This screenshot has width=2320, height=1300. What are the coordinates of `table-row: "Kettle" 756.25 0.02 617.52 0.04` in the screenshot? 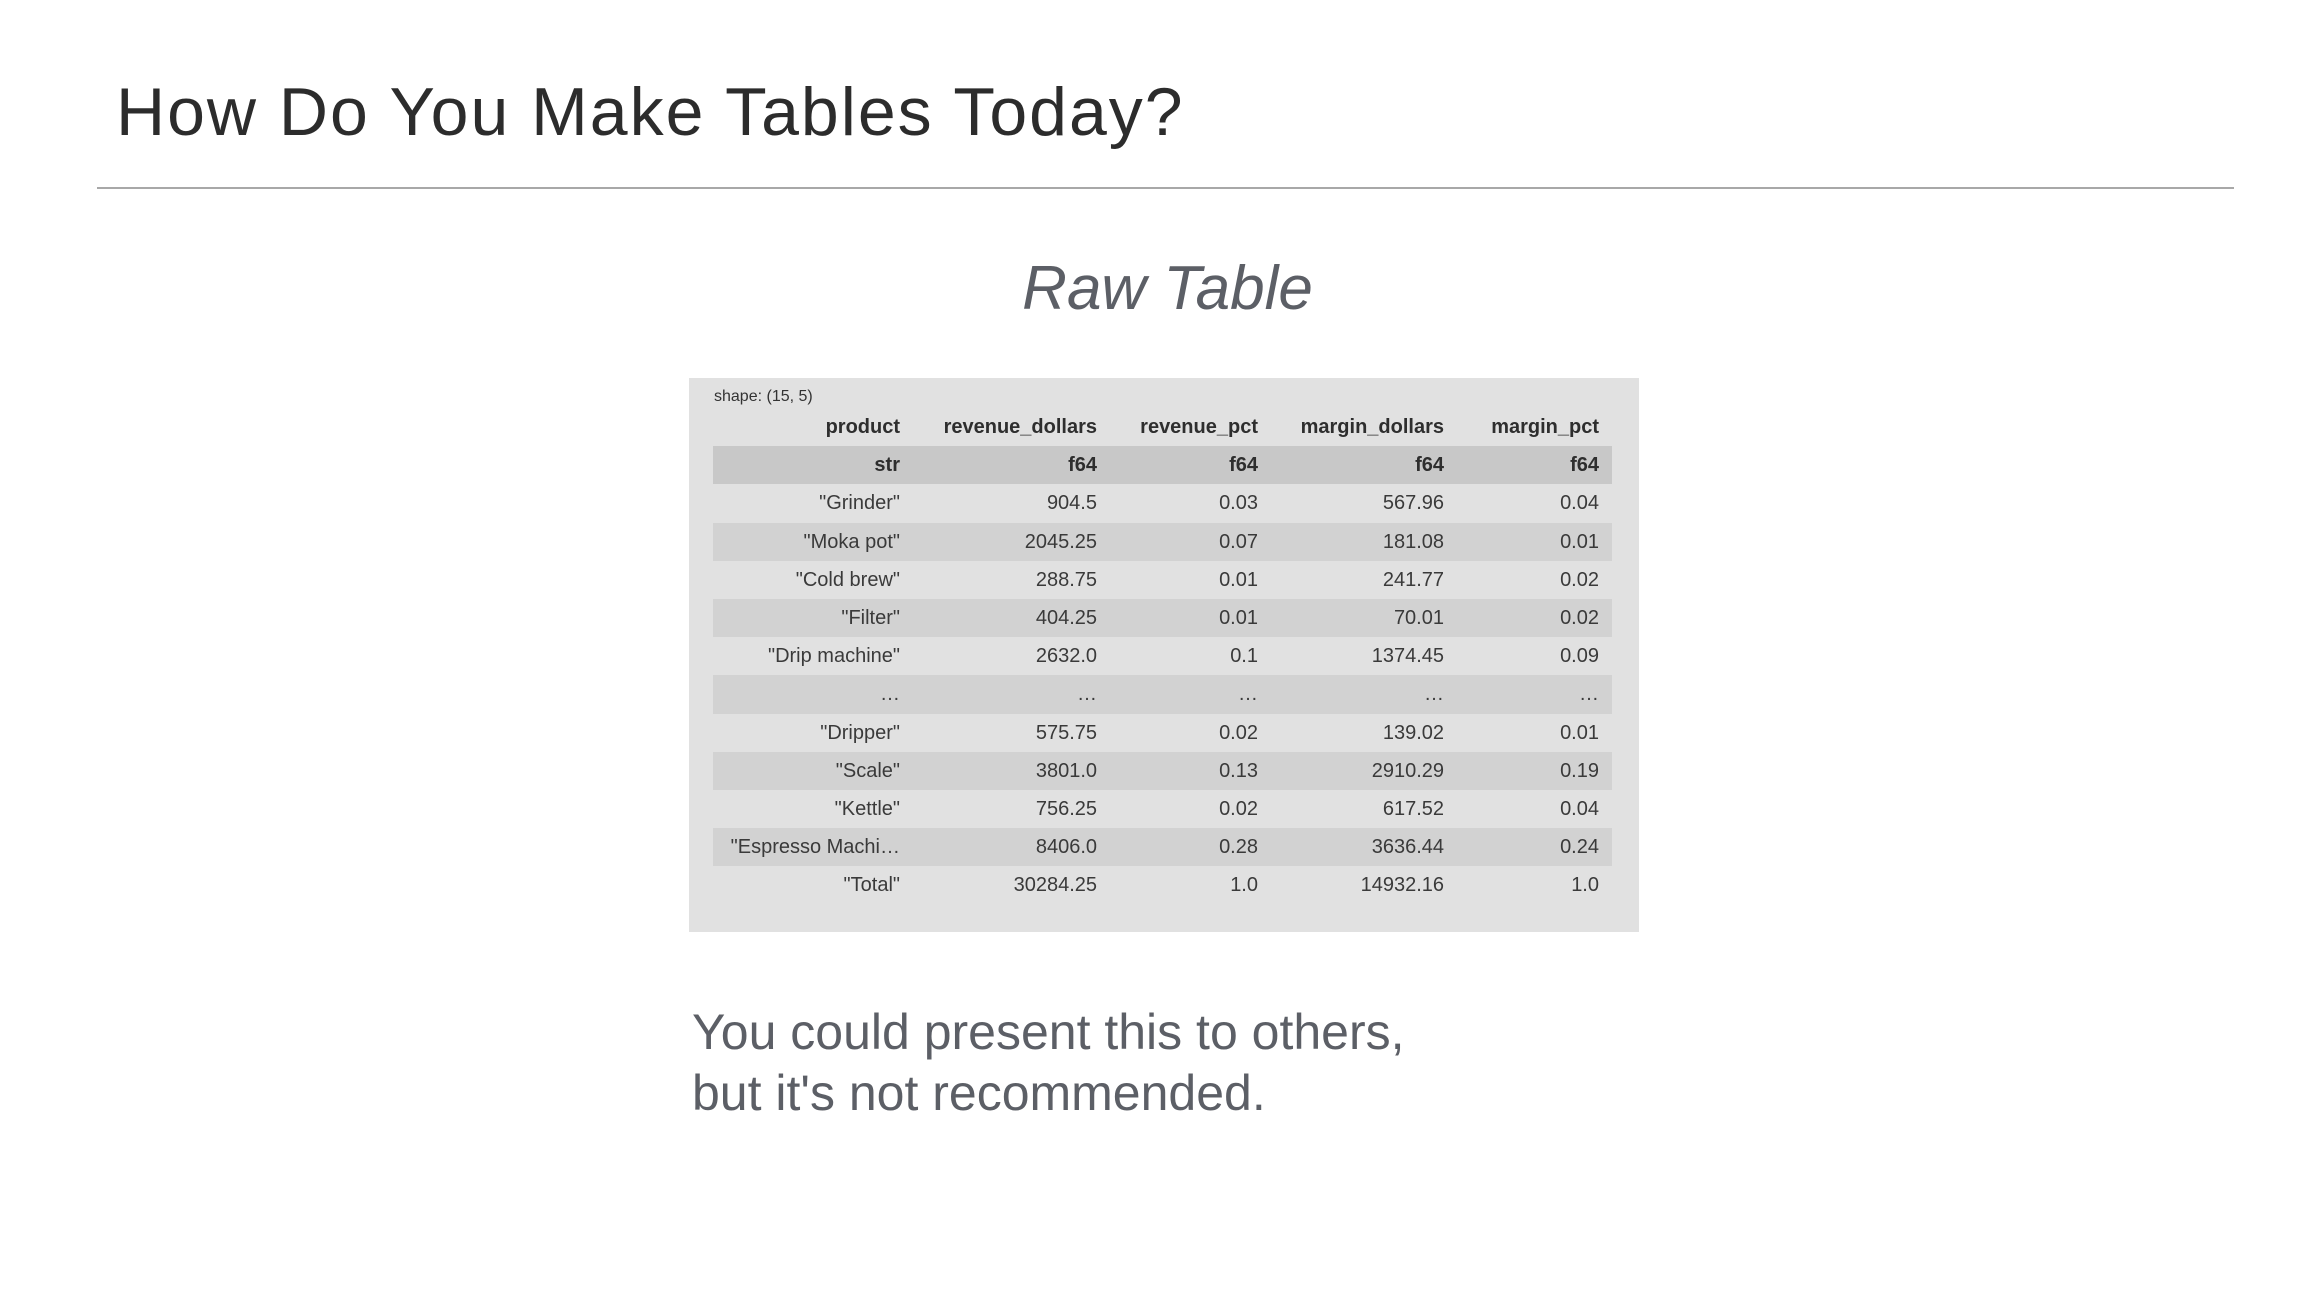 It's located at (1162, 809).